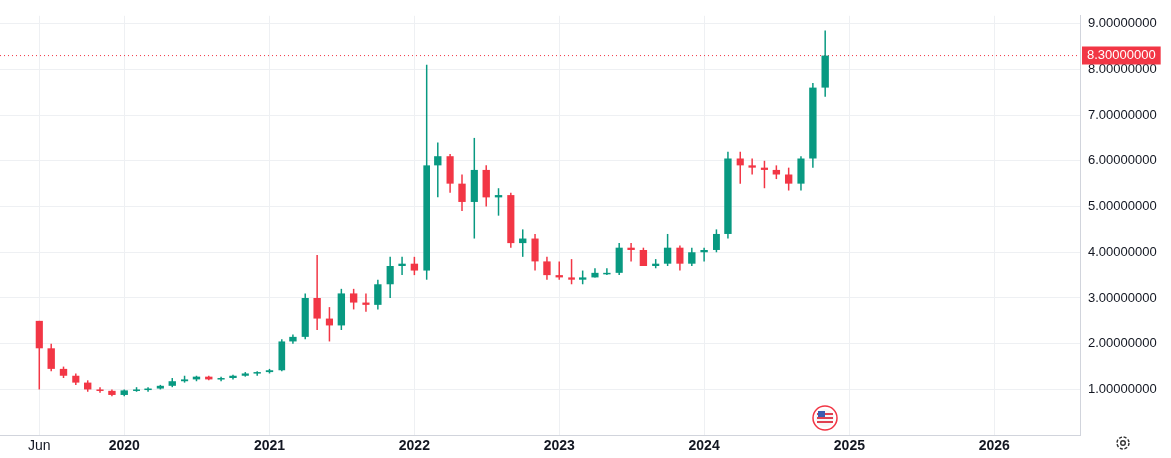 This screenshot has width=1171, height=458. I want to click on x-tick-label: 2022, so click(414, 445).